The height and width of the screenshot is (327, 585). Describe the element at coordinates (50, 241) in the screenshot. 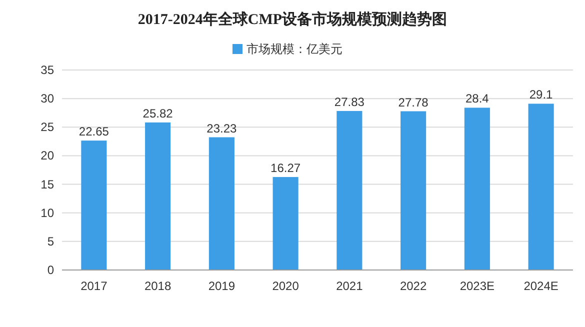

I see `y-tick-label: 5` at that location.